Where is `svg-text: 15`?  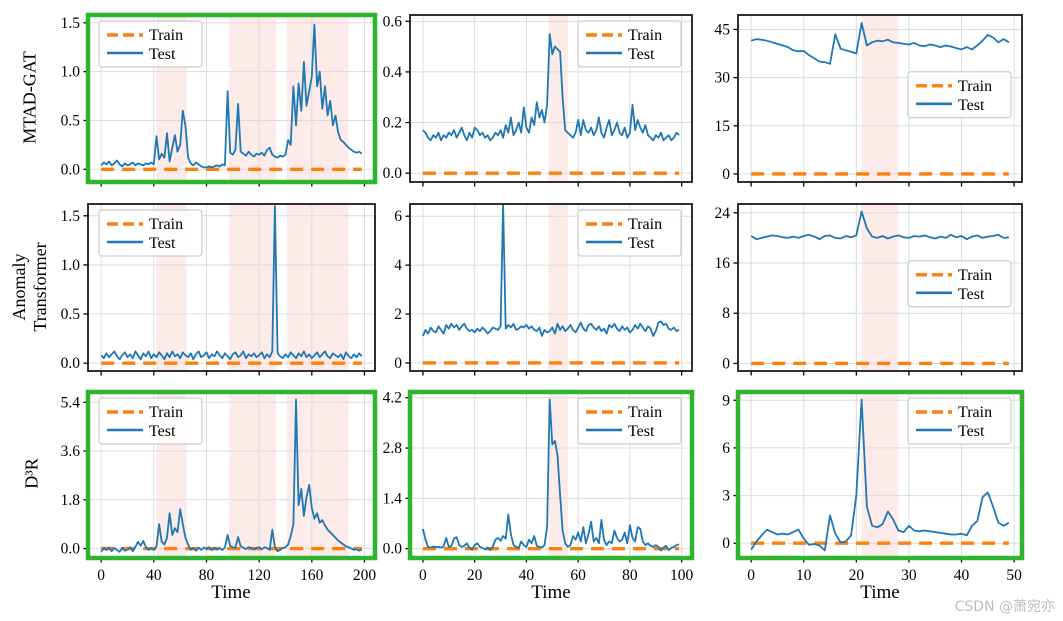 svg-text: 15 is located at coordinates (723, 126).